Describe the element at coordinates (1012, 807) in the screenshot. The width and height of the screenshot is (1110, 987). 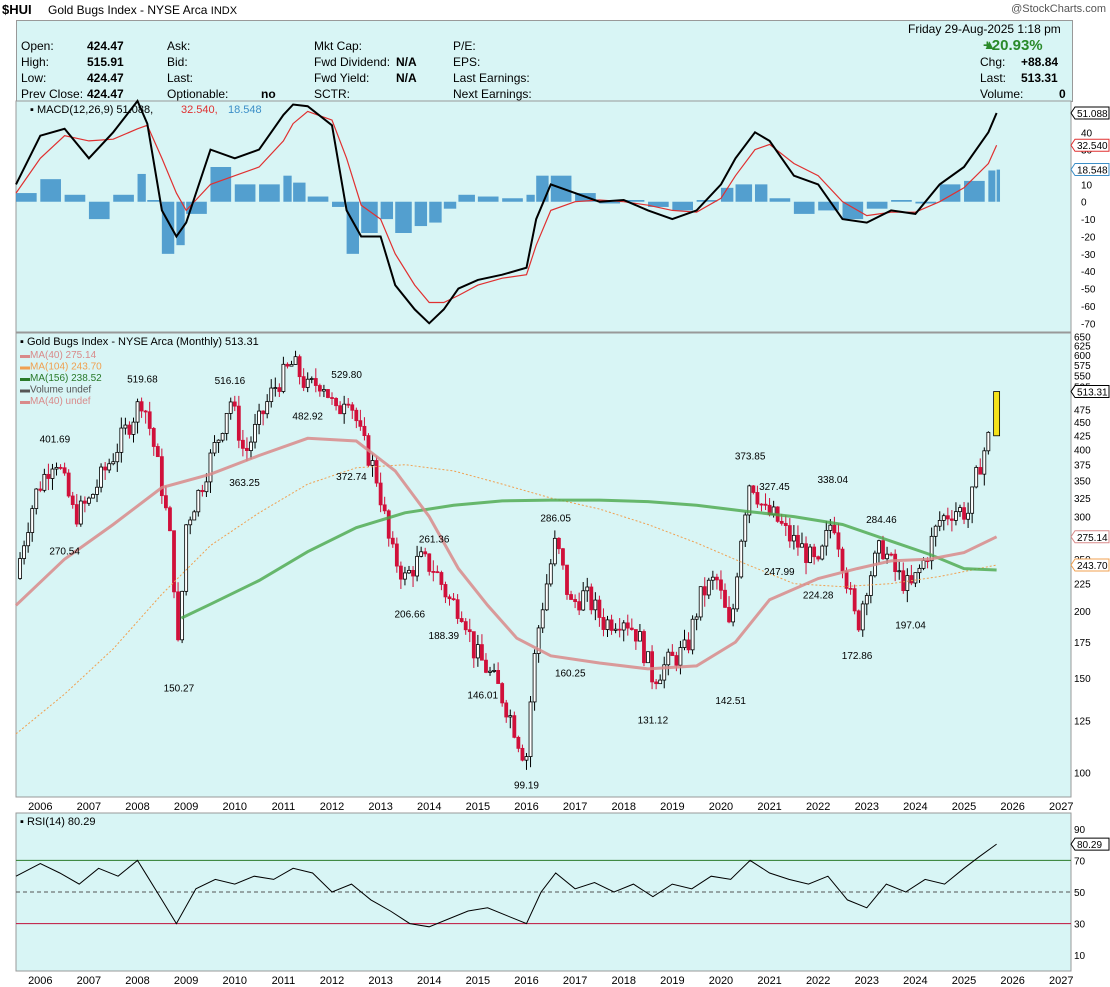
I see `price-x-tick-label: 2026` at that location.